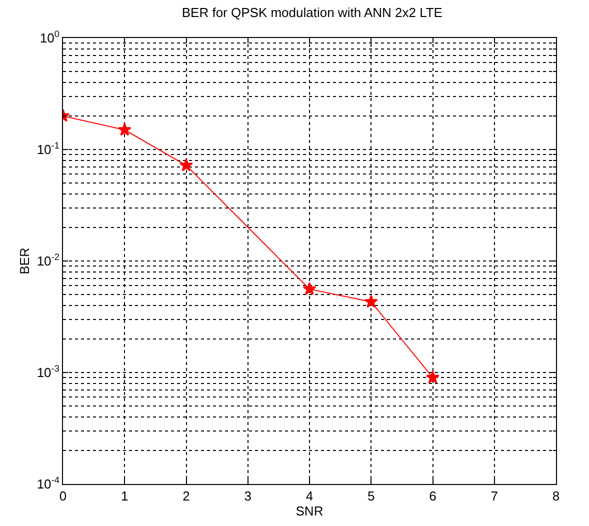 The width and height of the screenshot is (589, 526). Describe the element at coordinates (48, 483) in the screenshot. I see `y-tick-label: 10$^{-4}$` at that location.